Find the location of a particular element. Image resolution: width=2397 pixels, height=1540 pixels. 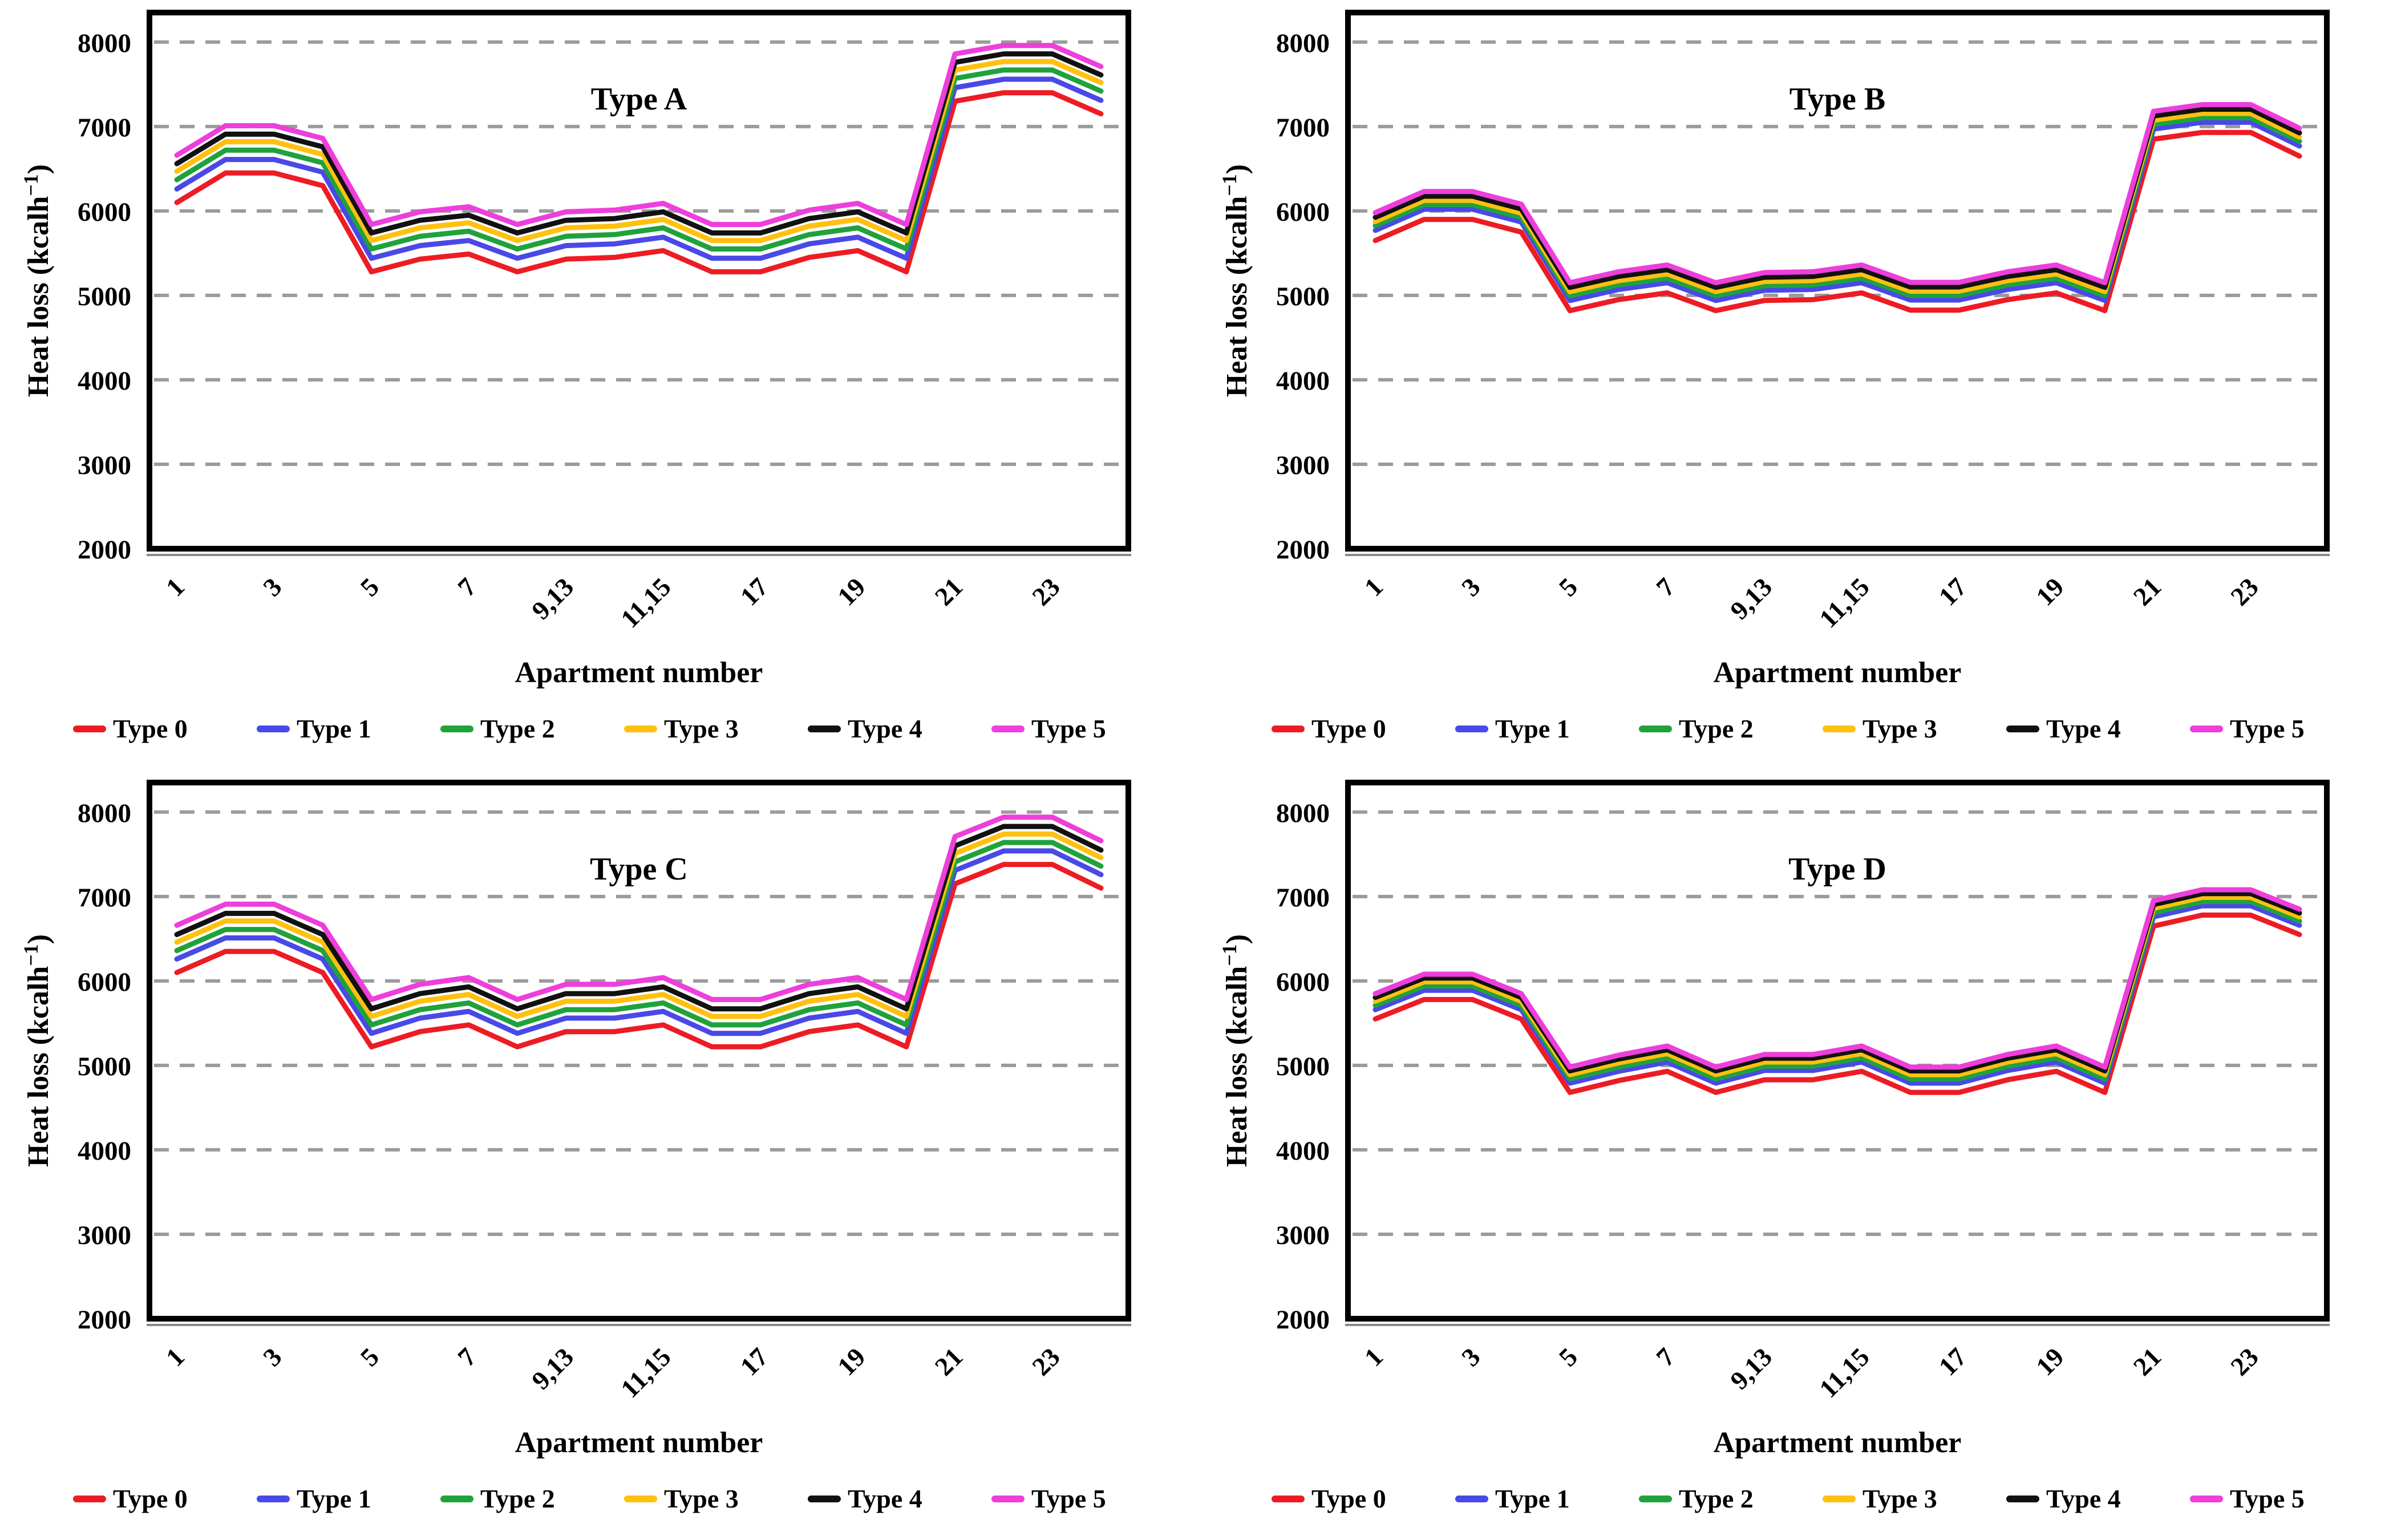

chart-title: Type B is located at coordinates (1838, 100).